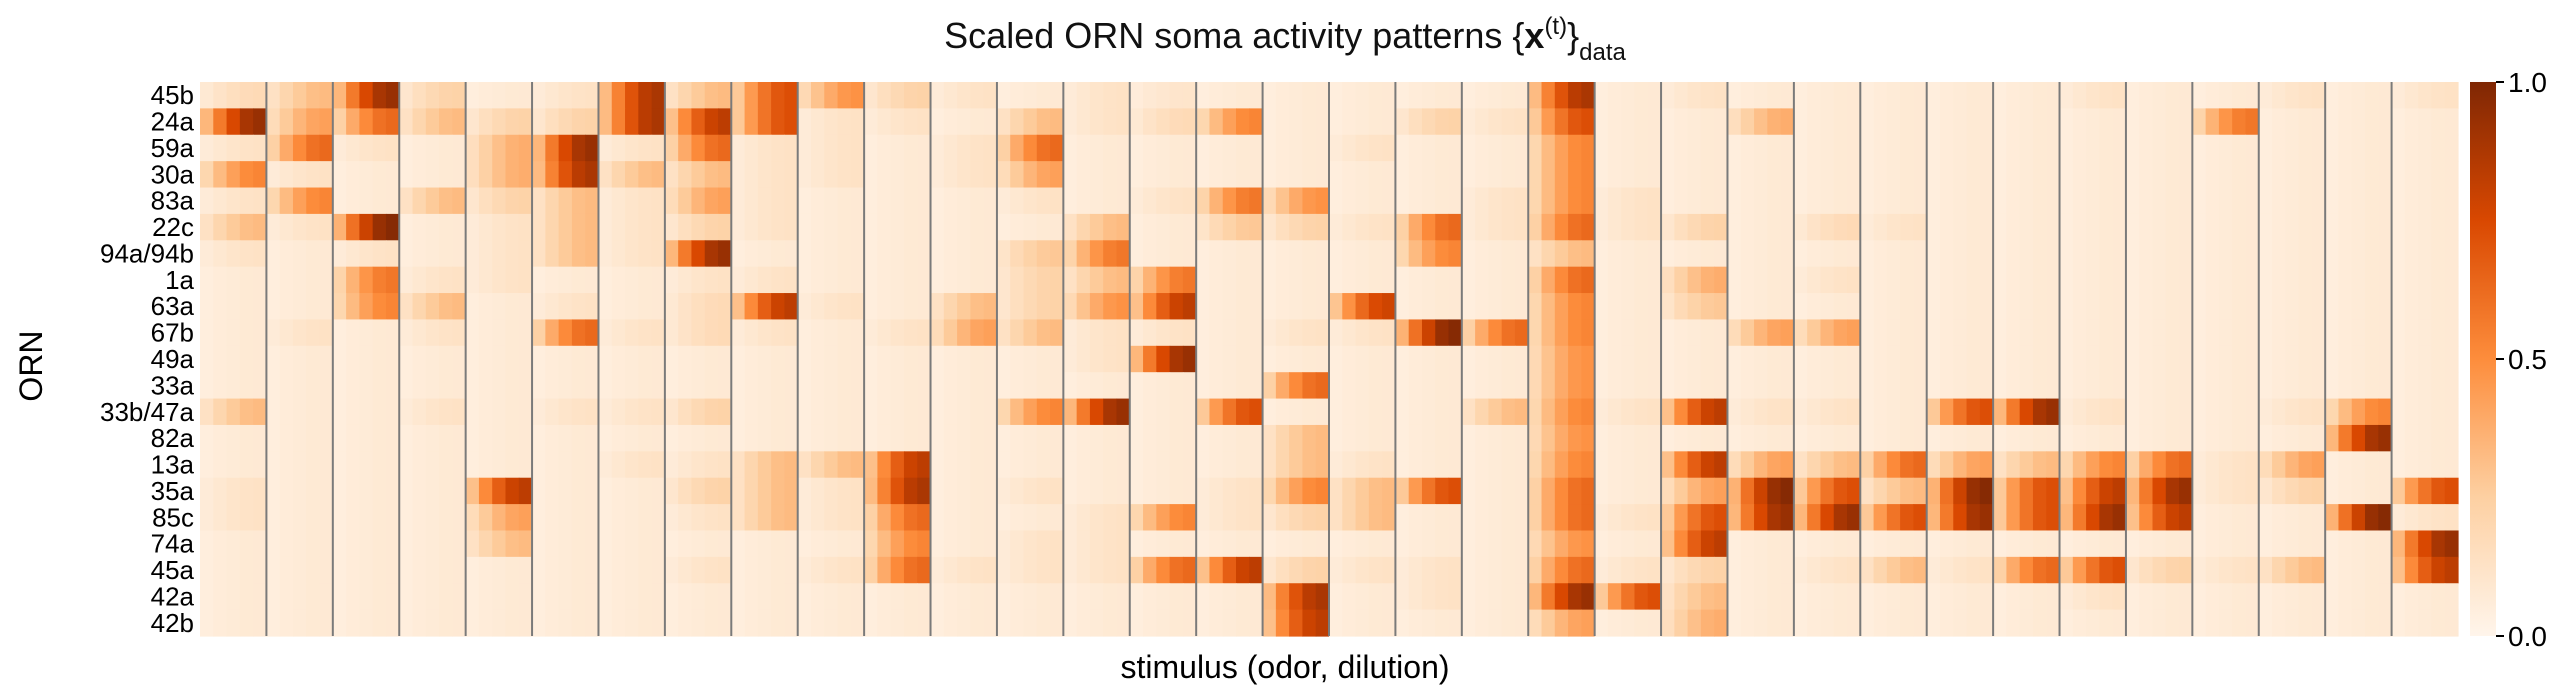  What do you see at coordinates (172, 95) in the screenshot?
I see `row-label: 45b` at bounding box center [172, 95].